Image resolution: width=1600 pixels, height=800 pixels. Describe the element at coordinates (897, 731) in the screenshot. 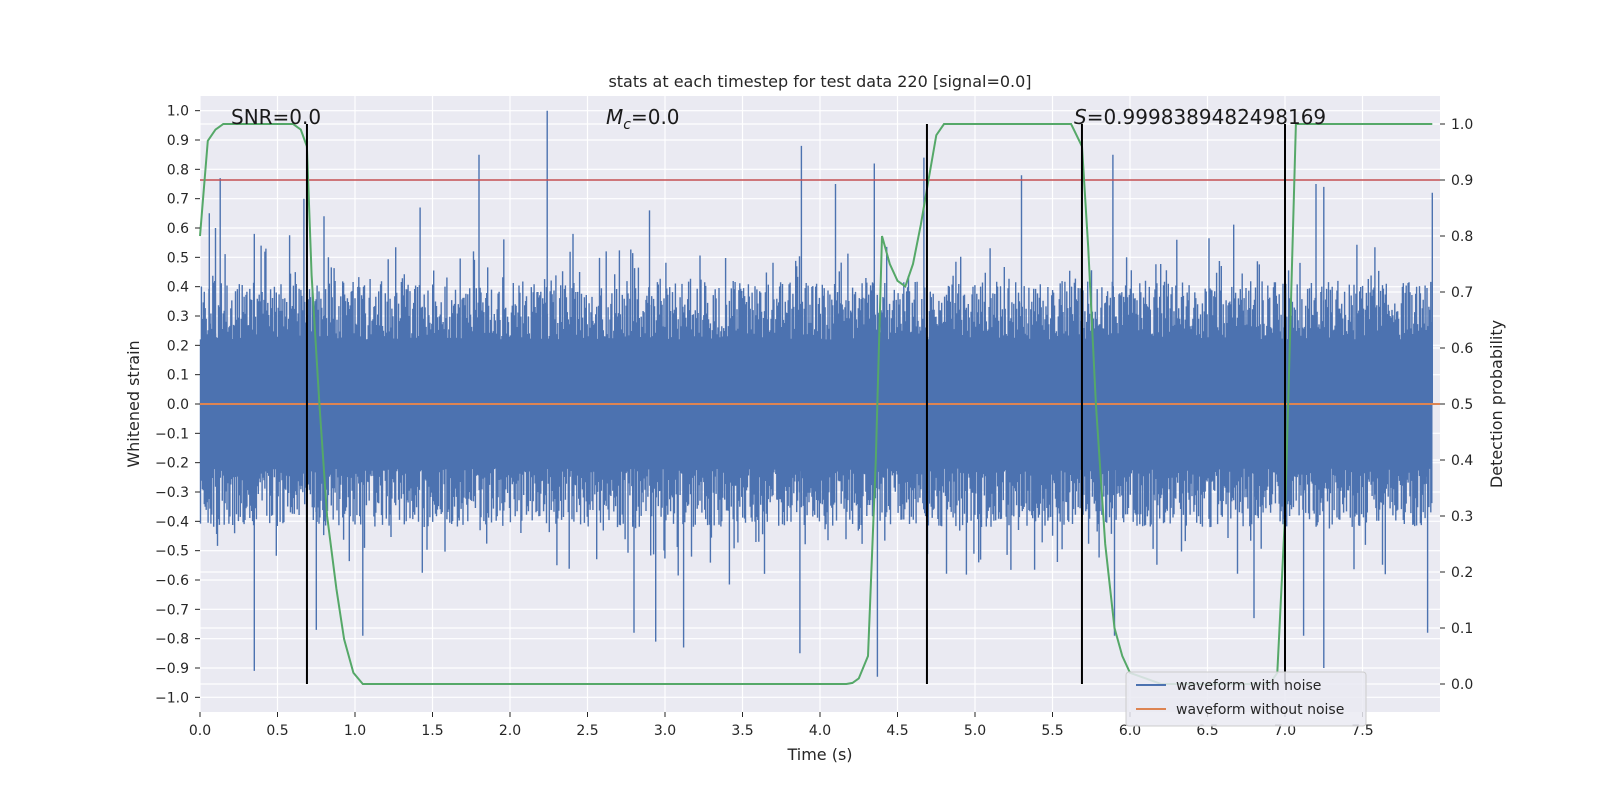

I see `x-tick-label: 4.5` at that location.